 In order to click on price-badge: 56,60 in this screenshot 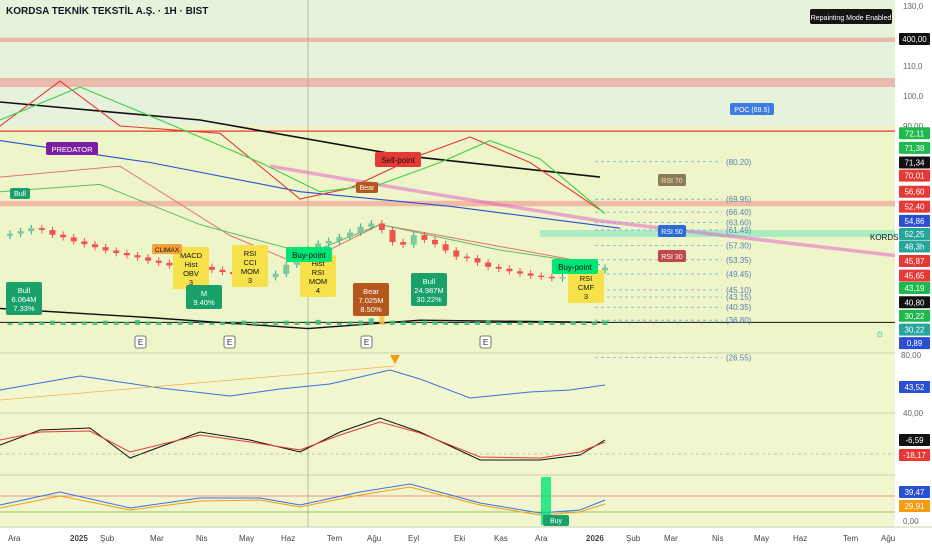, I will do `click(914, 191)`.